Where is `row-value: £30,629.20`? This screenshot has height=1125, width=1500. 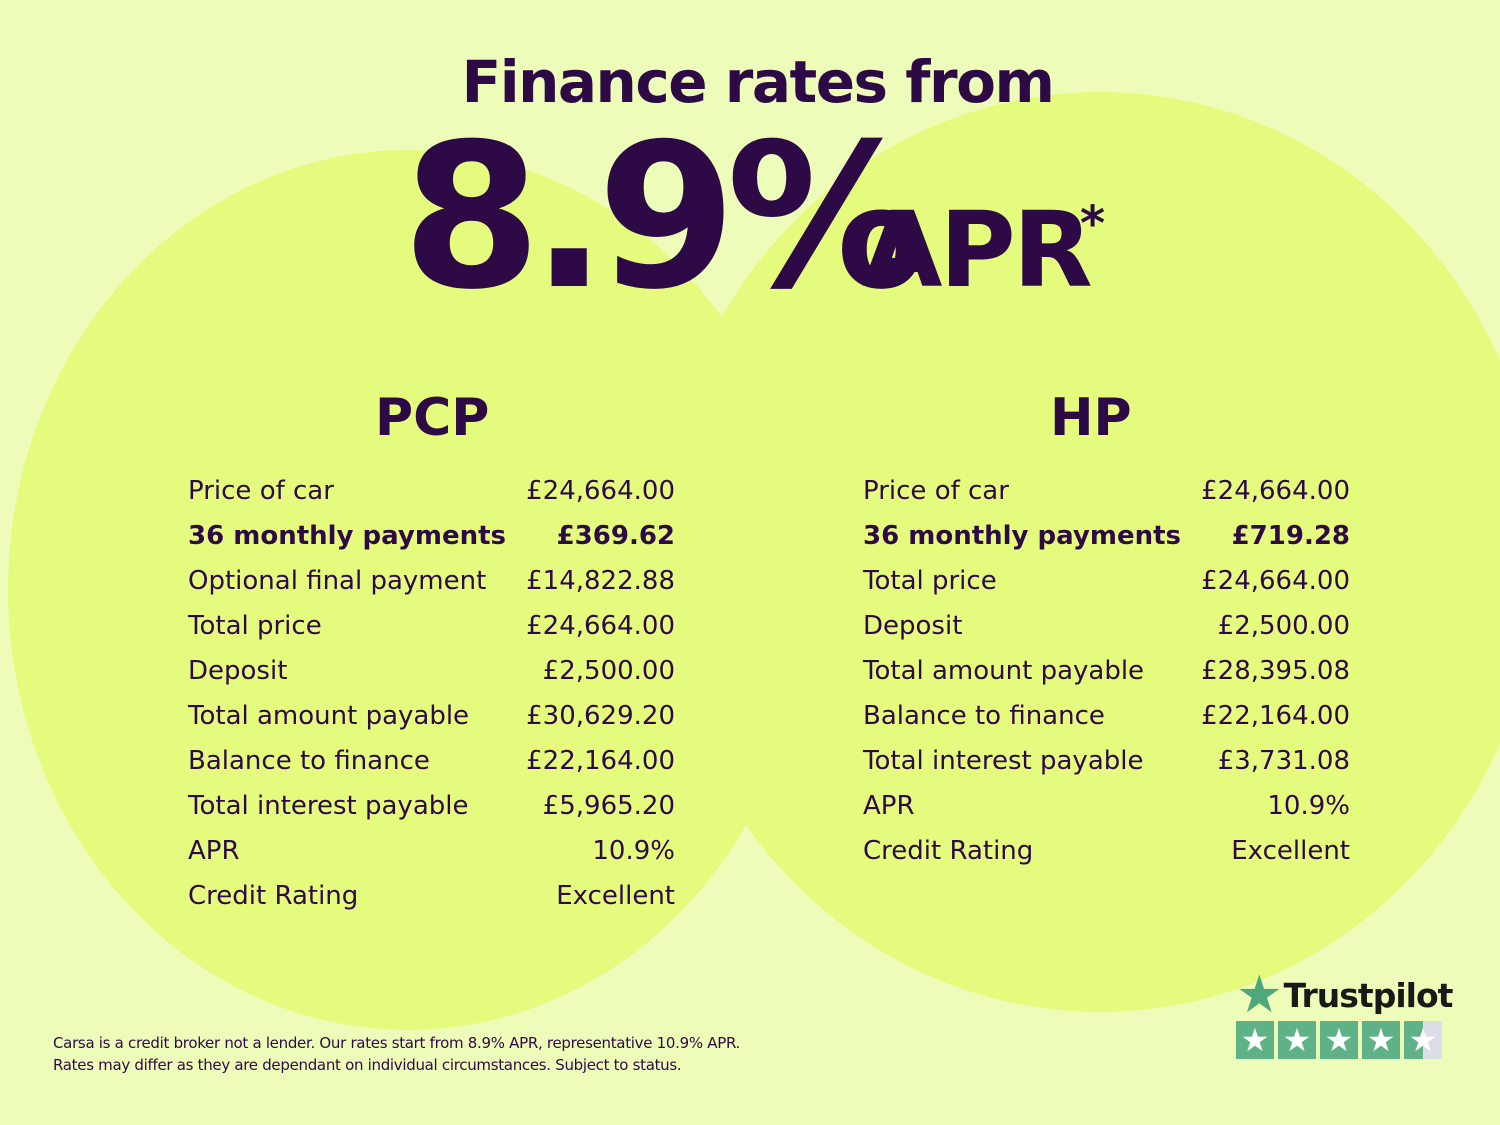 row-value: £30,629.20 is located at coordinates (600, 716).